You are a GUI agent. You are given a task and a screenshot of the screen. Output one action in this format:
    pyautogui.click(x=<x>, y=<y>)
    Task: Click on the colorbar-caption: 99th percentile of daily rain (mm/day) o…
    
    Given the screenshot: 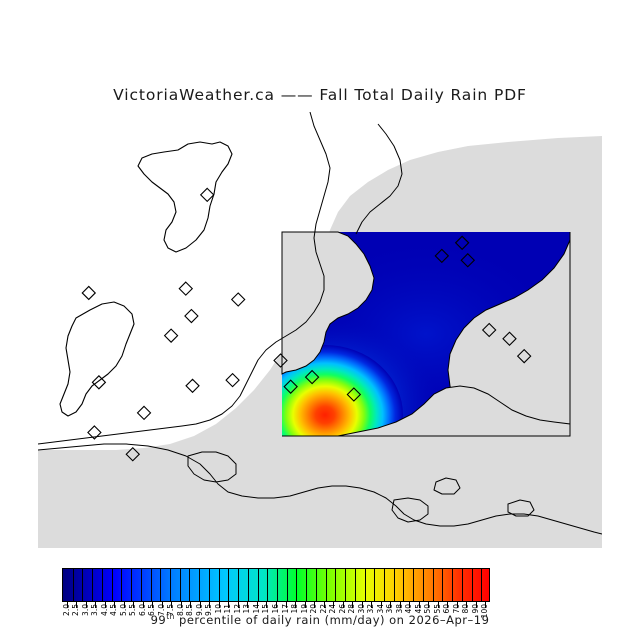 What is the action you would take?
    pyautogui.click(x=320, y=619)
    